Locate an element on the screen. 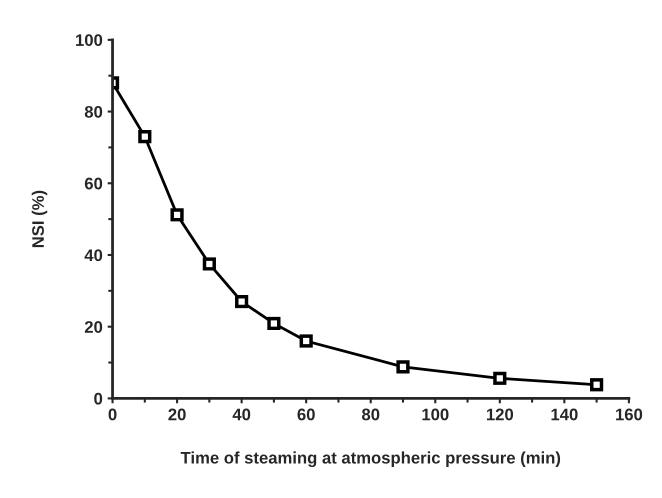 The height and width of the screenshot is (498, 662). x-tick-label: 100 is located at coordinates (435, 414).